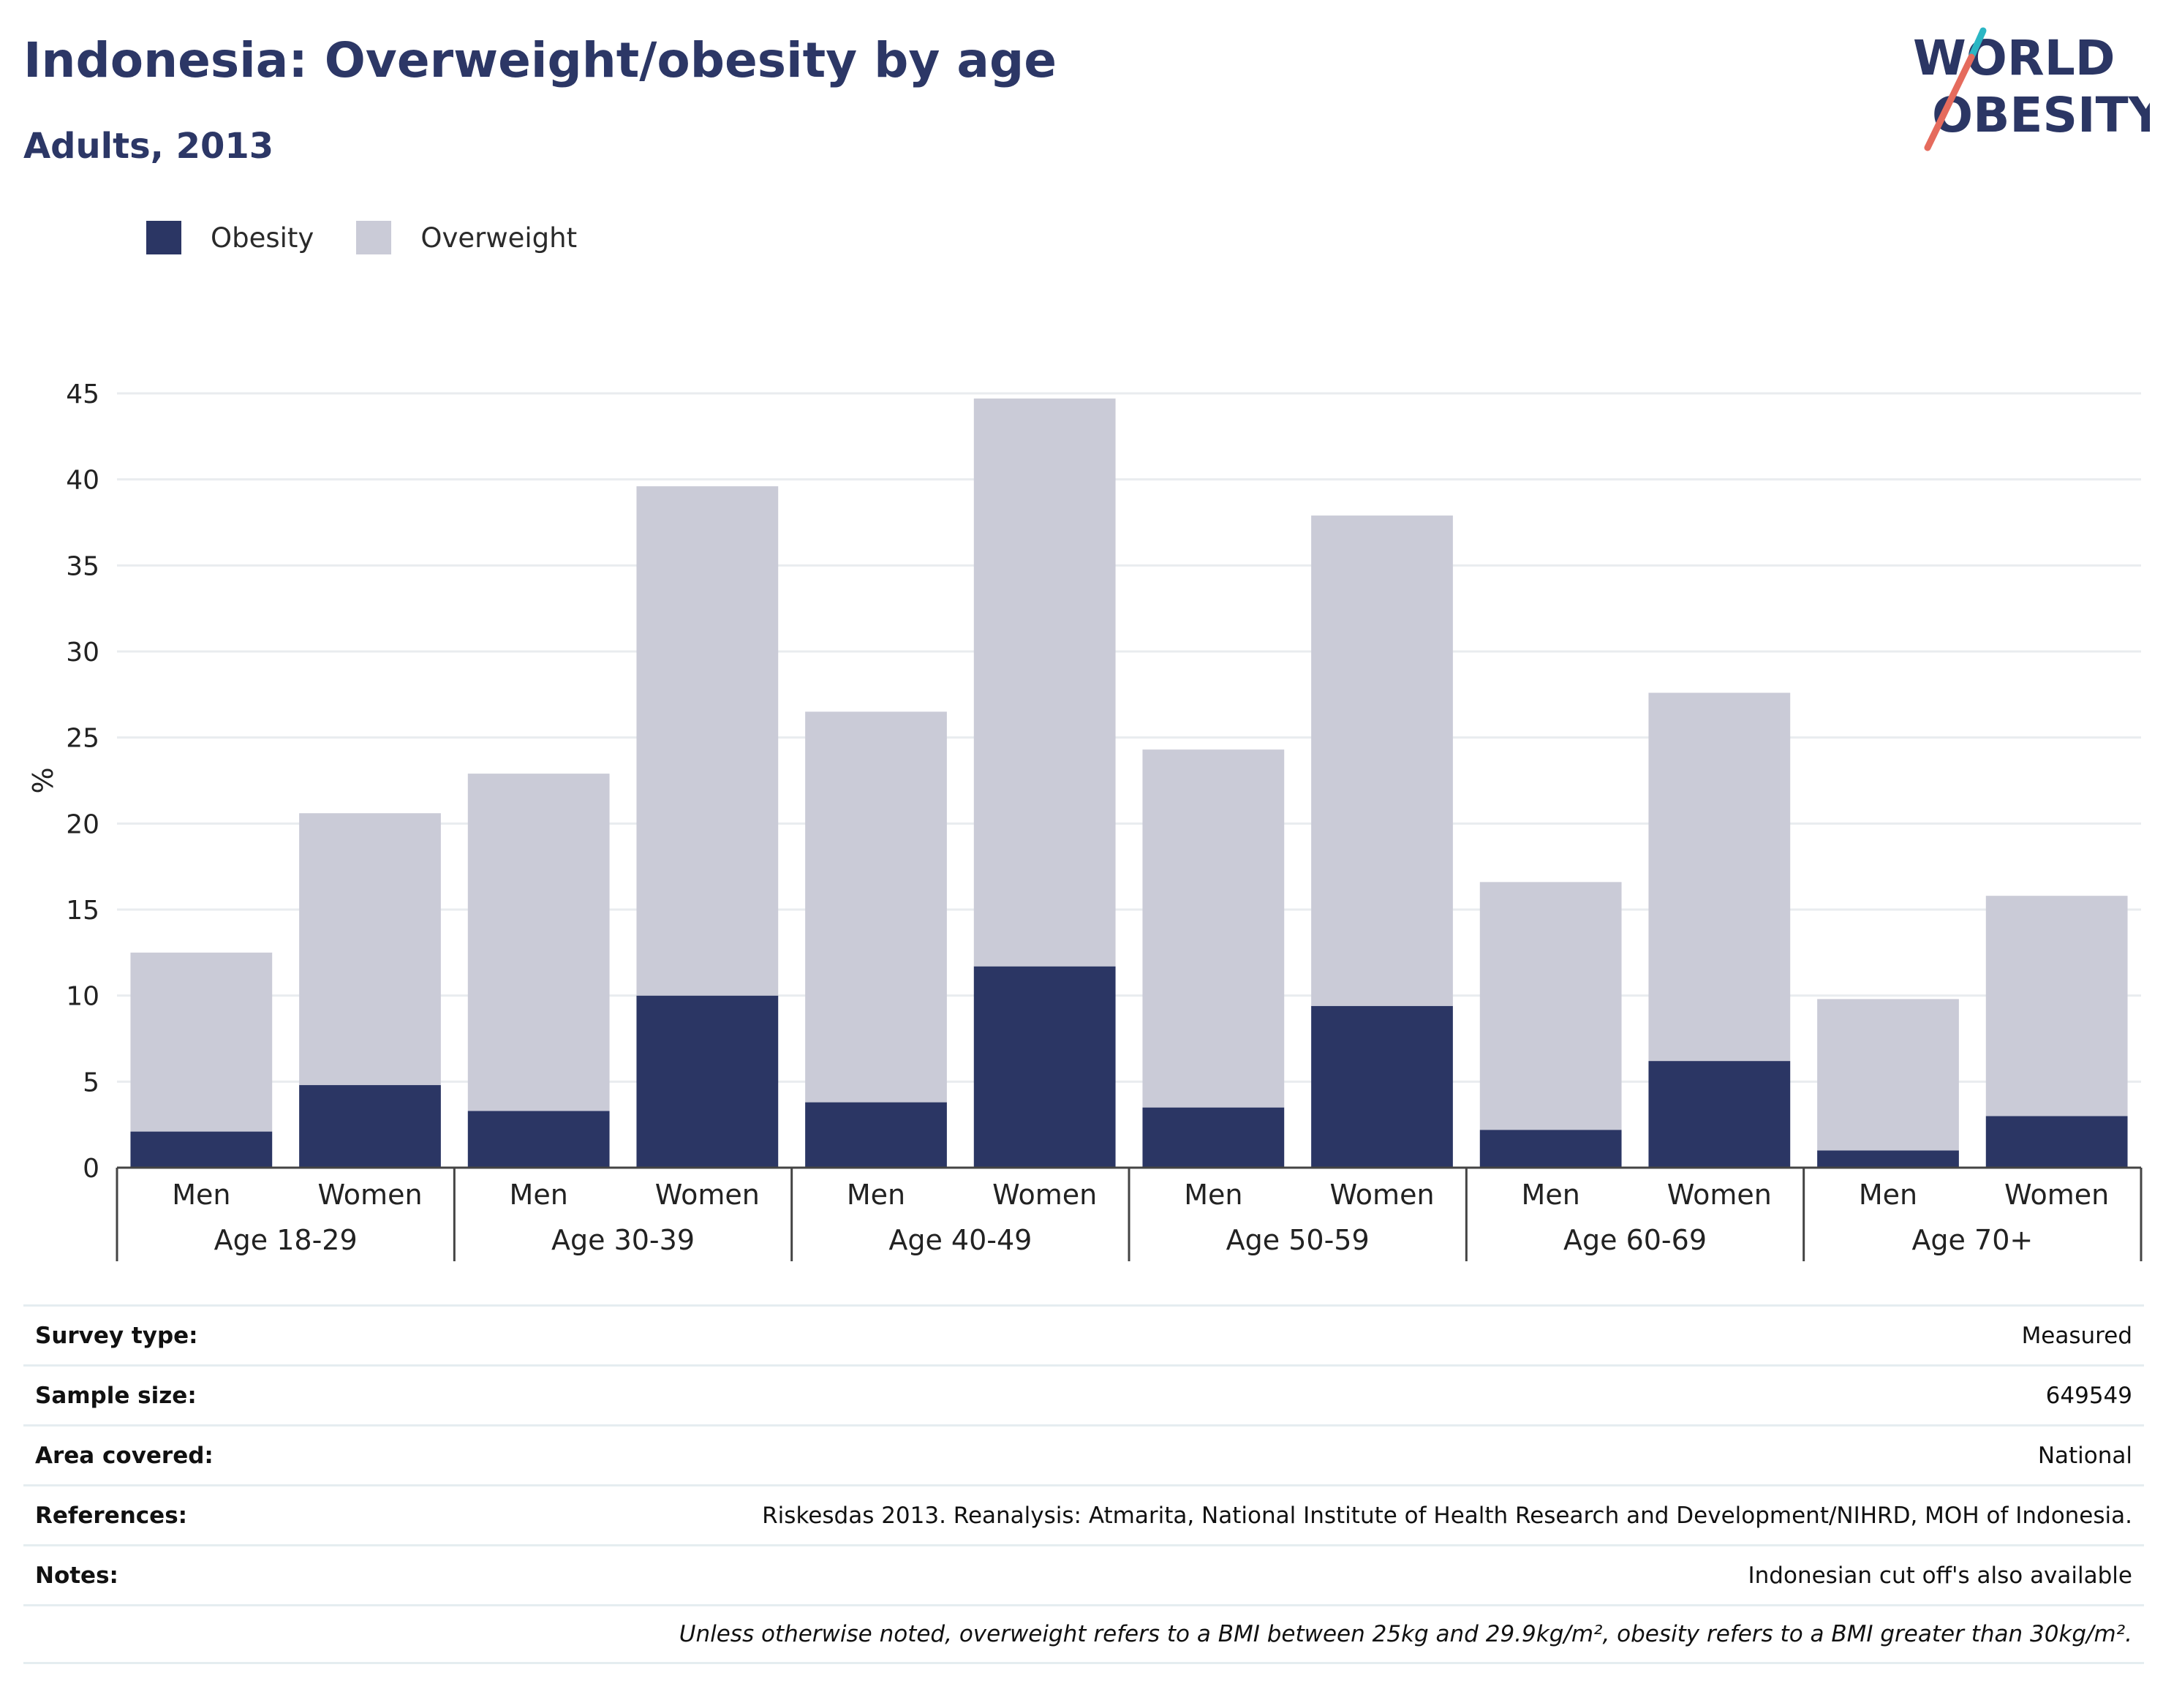  Describe the element at coordinates (82, 824) in the screenshot. I see `y-tick-label: 20` at that location.